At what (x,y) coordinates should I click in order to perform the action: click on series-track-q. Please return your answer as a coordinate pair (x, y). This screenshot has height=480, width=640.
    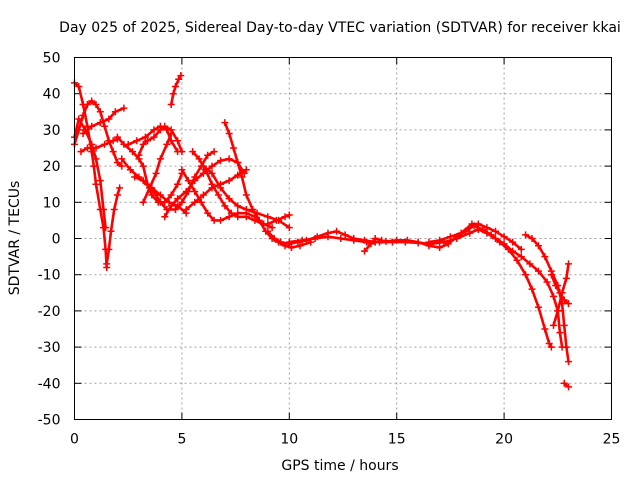
    Looking at the image, I should click on (246, 197).